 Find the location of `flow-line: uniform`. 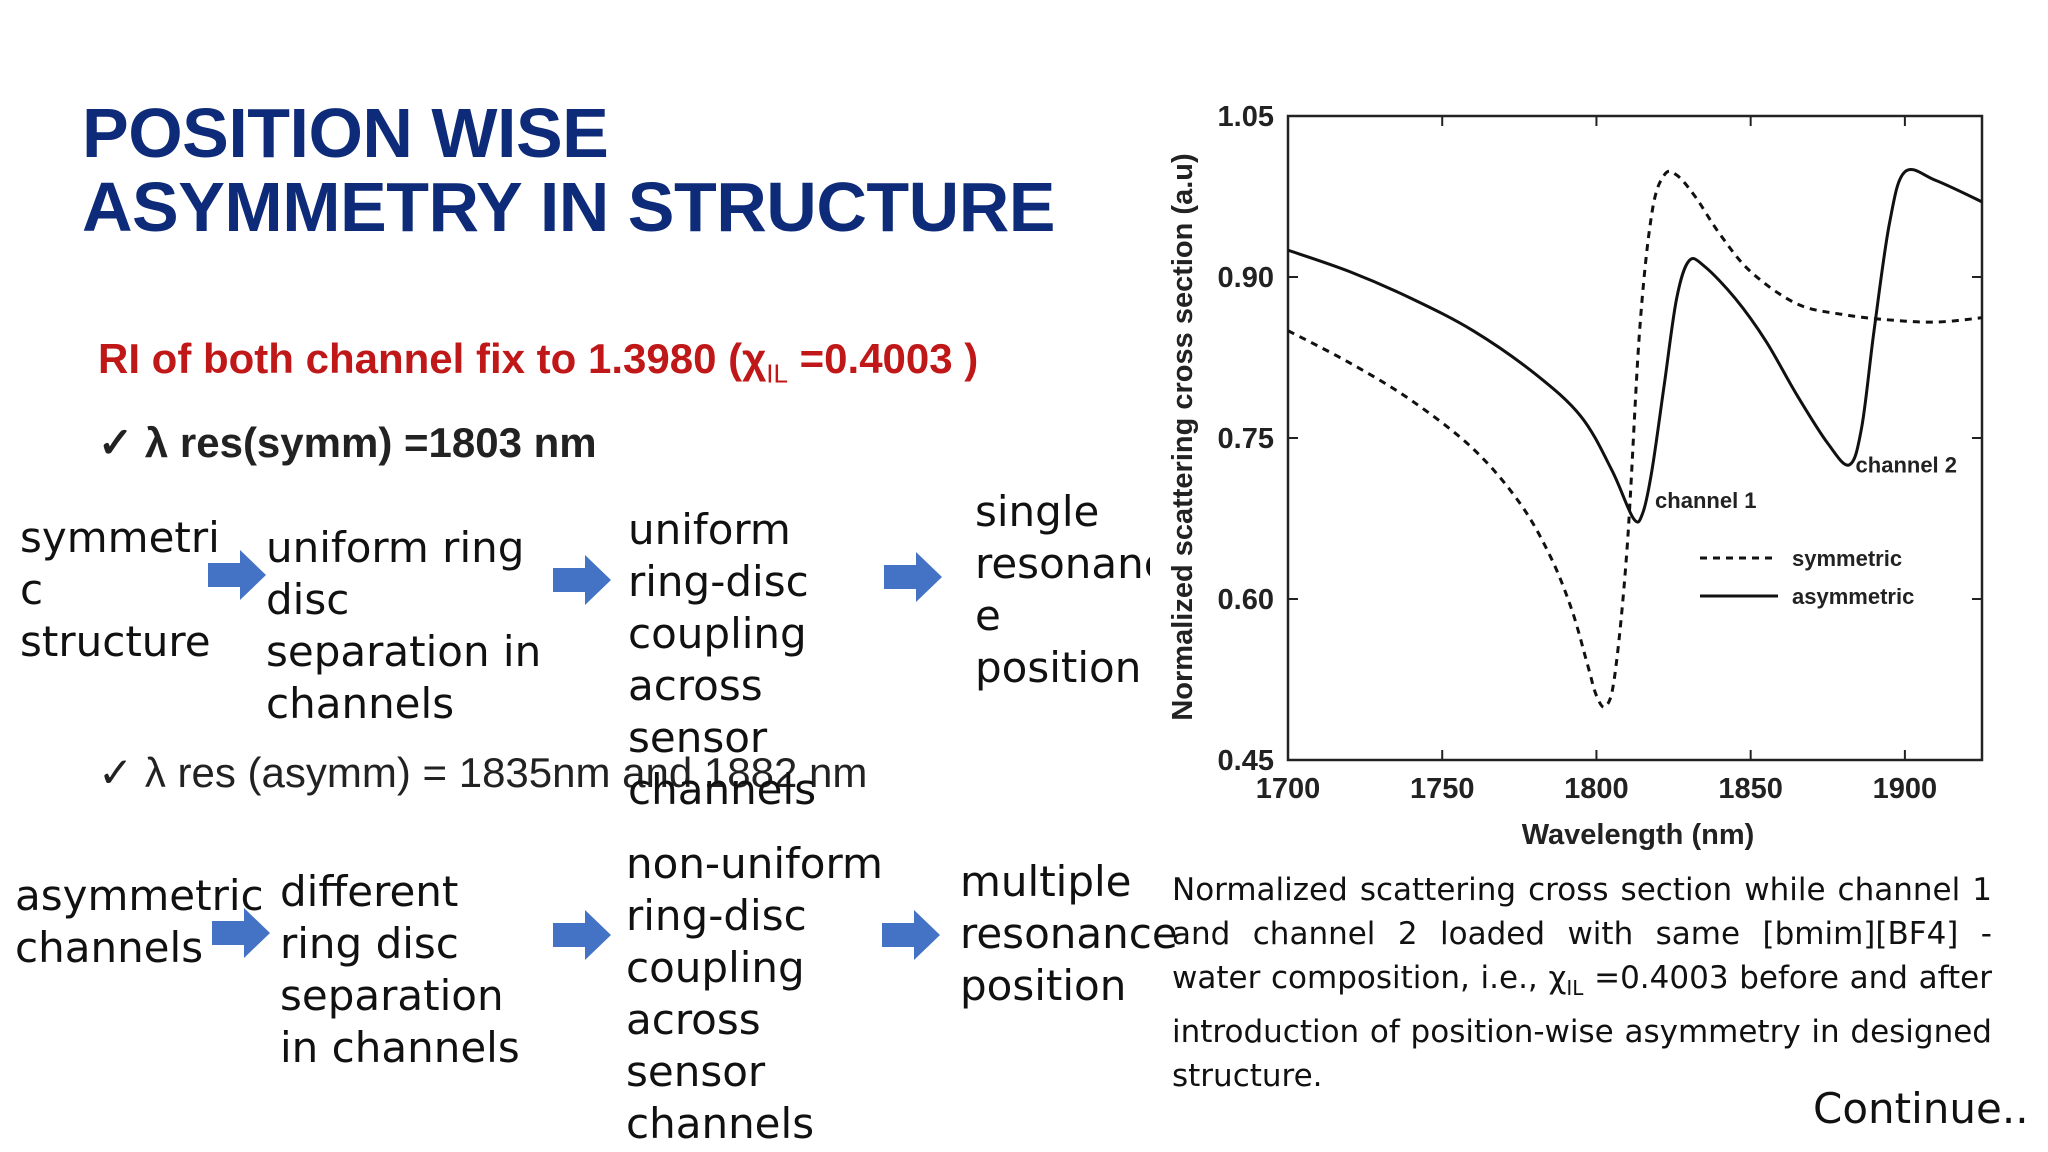

flow-line: uniform is located at coordinates (709, 529).